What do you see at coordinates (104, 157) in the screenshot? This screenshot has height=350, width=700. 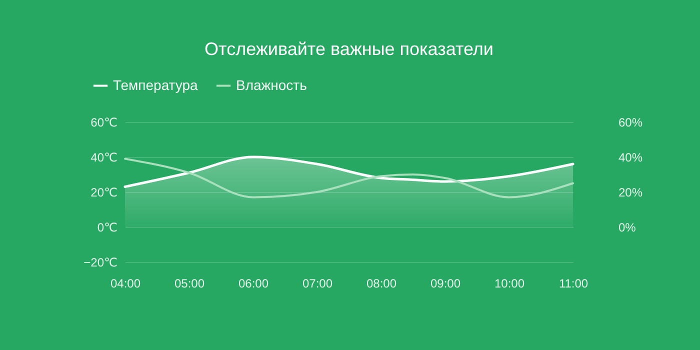 I see `y-tick-label: 40℃` at bounding box center [104, 157].